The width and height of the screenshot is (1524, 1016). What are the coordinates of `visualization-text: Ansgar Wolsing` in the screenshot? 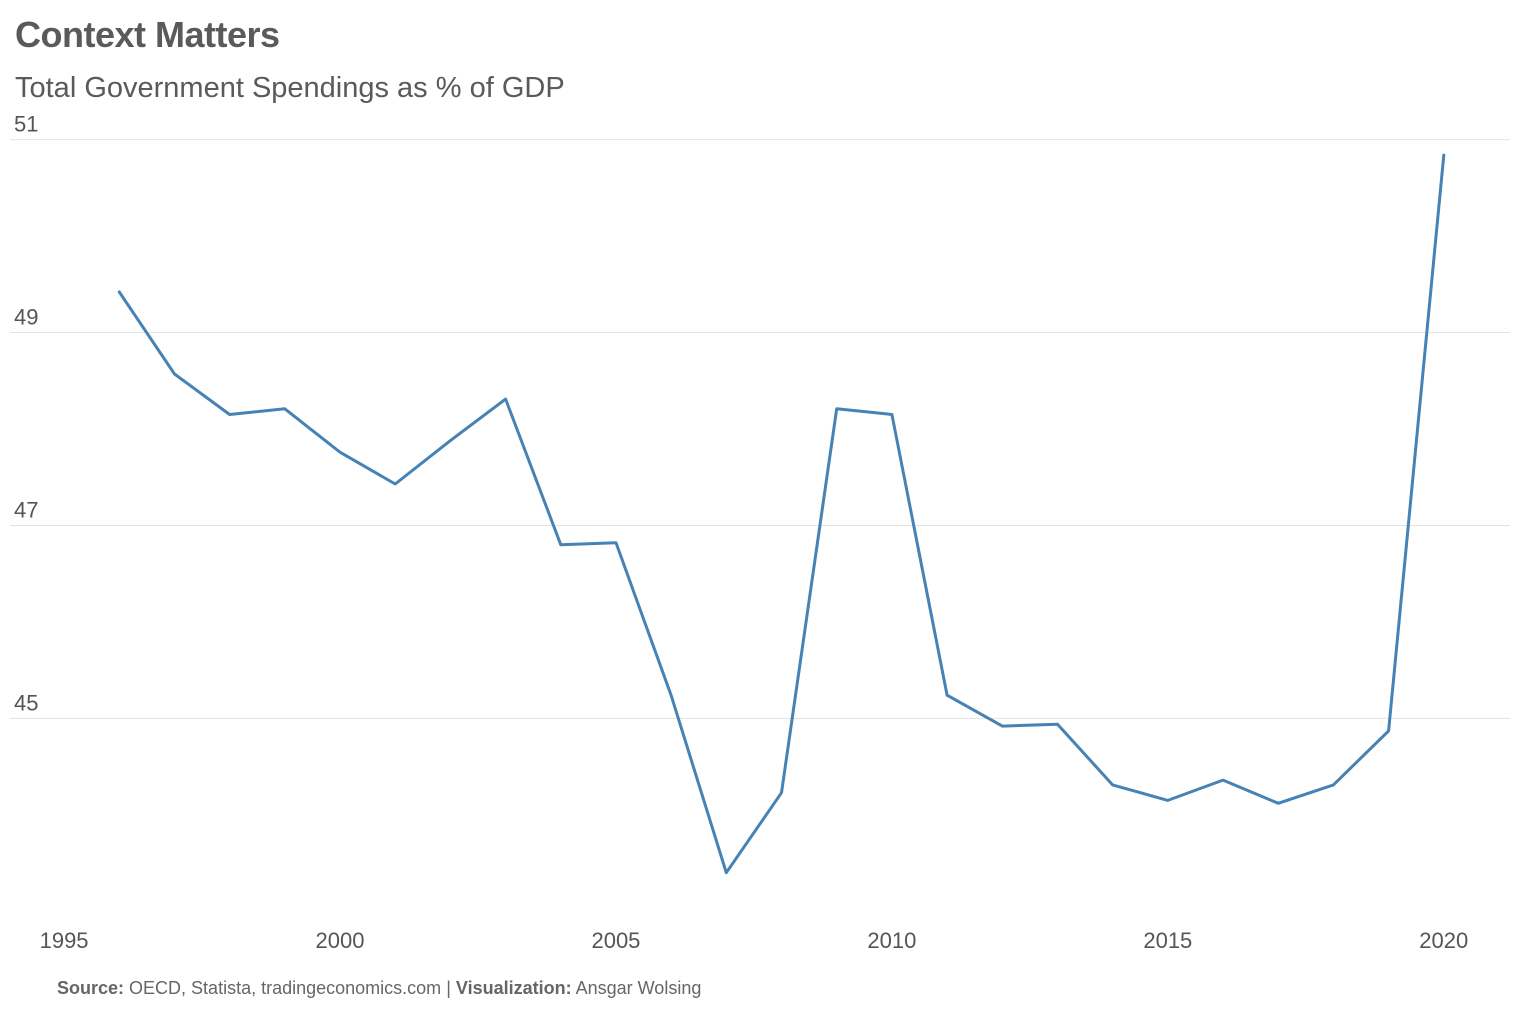 It's located at (638, 988).